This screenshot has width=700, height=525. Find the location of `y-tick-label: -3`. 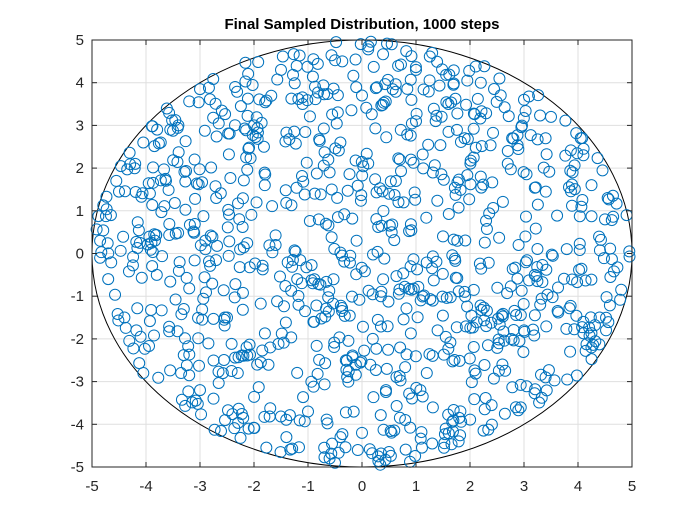

y-tick-label: -3 is located at coordinates (77, 382).